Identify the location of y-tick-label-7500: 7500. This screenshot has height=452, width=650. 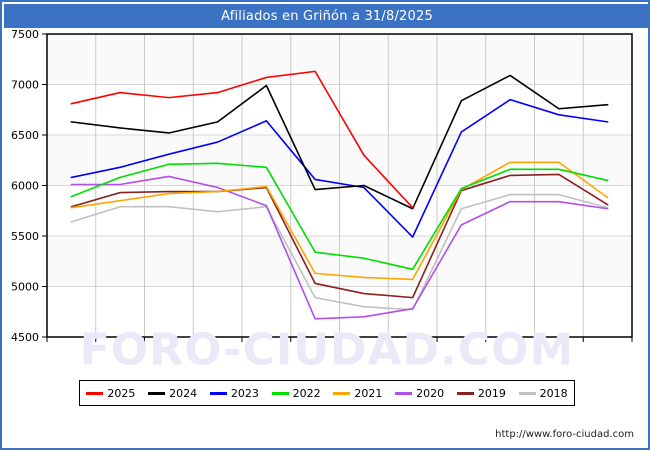
(25, 34).